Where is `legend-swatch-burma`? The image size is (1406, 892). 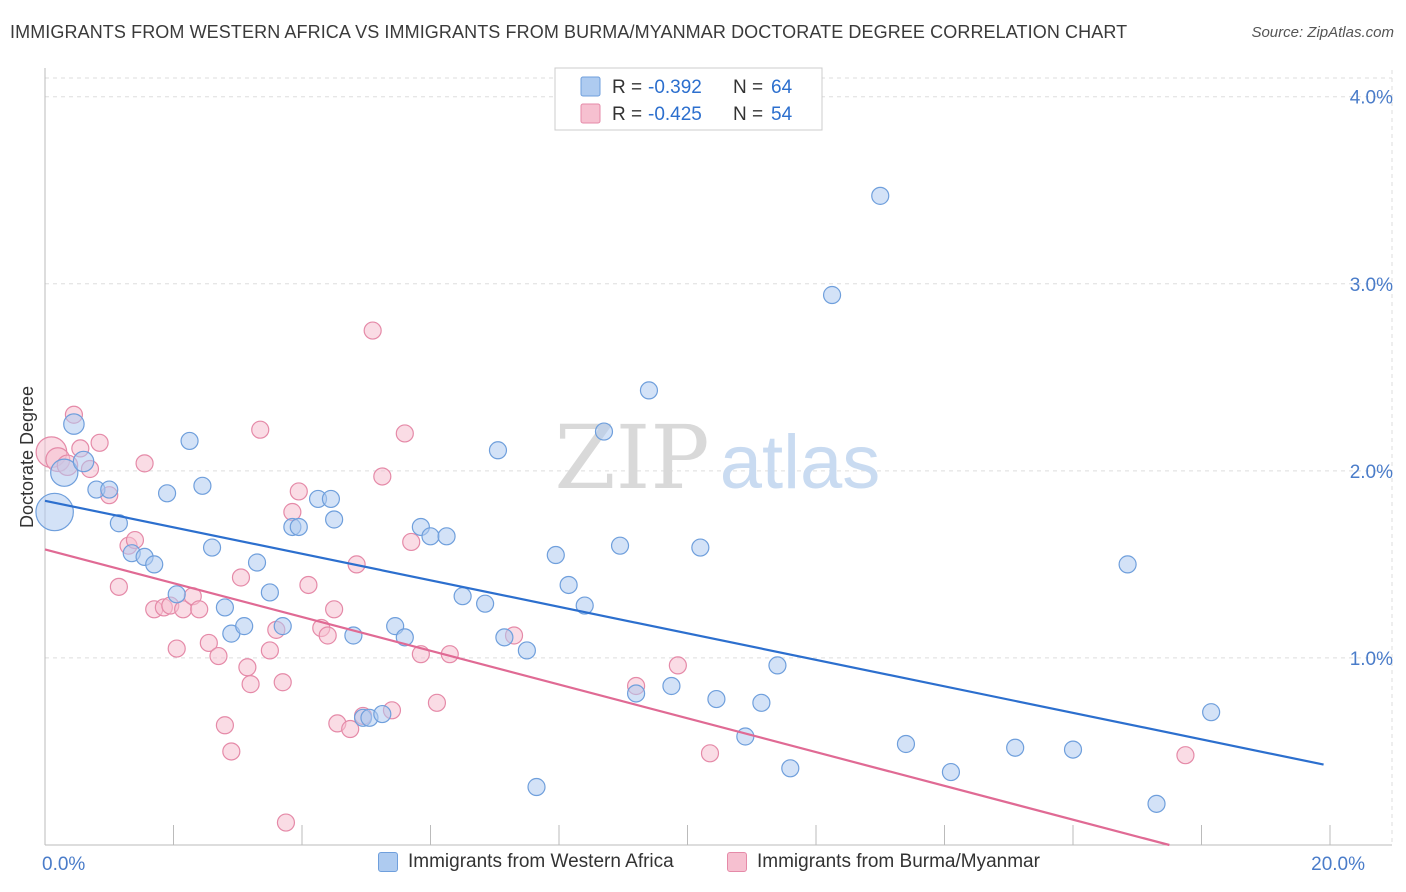
legend-swatch-burma is located at coordinates (737, 862).